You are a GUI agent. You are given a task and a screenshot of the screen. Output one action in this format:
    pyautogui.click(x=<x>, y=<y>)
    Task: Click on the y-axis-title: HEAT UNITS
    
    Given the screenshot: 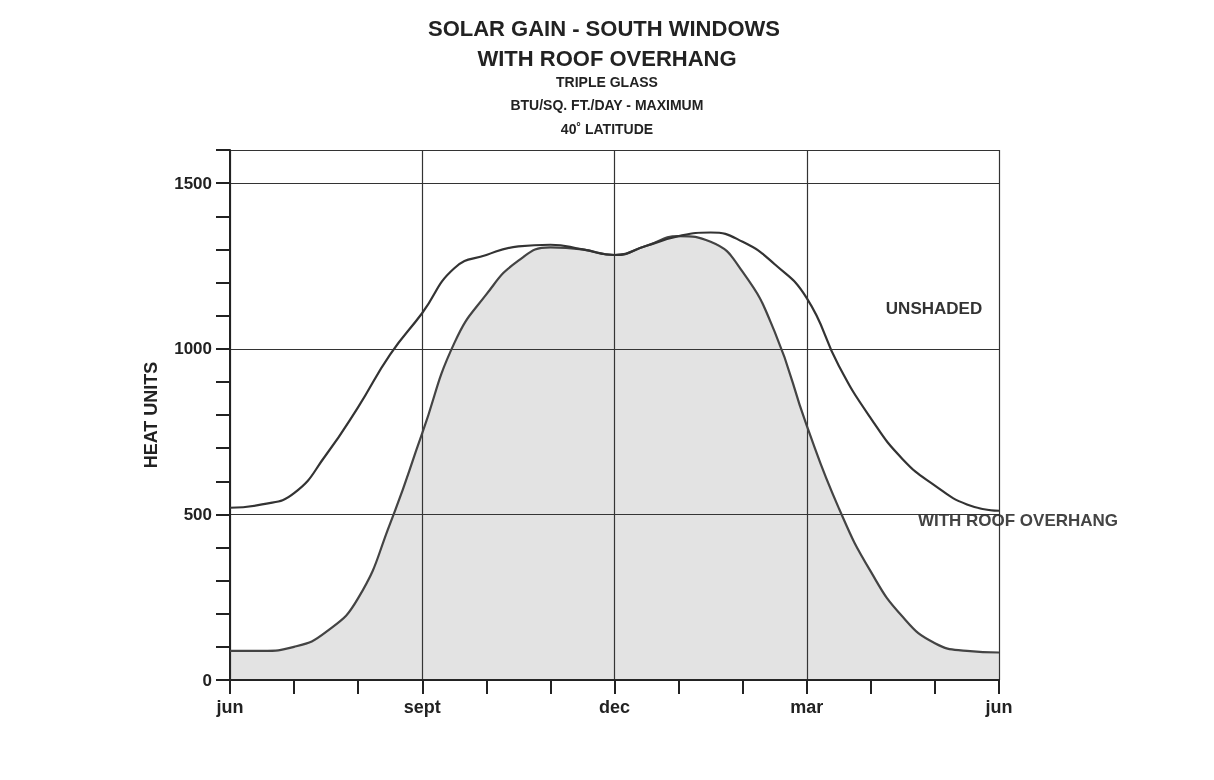 What is the action you would take?
    pyautogui.click(x=151, y=415)
    